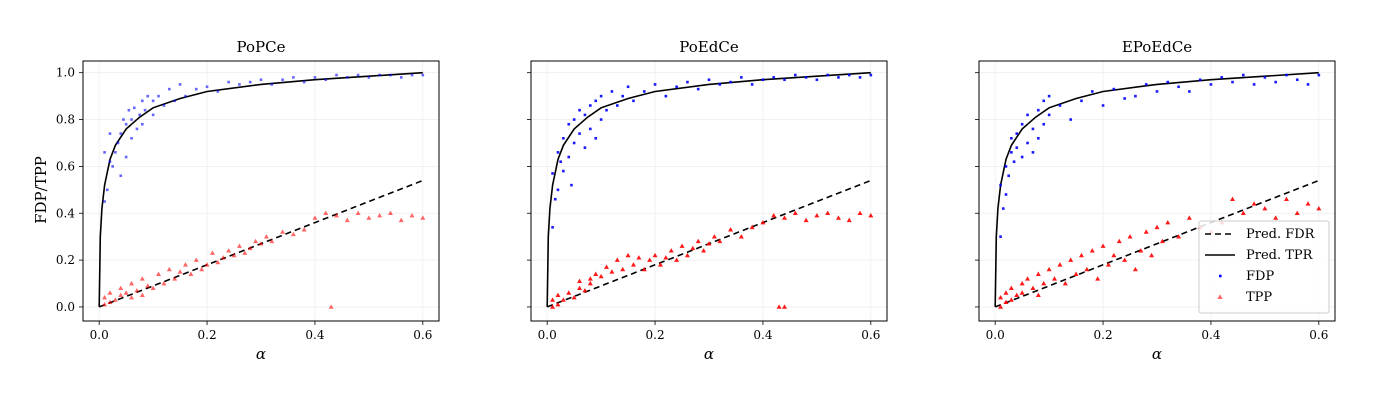 This screenshot has width=1400, height=400. Describe the element at coordinates (1264, 267) in the screenshot. I see `legend: Pred. FDR Pred. TPR FDP TPP` at that location.